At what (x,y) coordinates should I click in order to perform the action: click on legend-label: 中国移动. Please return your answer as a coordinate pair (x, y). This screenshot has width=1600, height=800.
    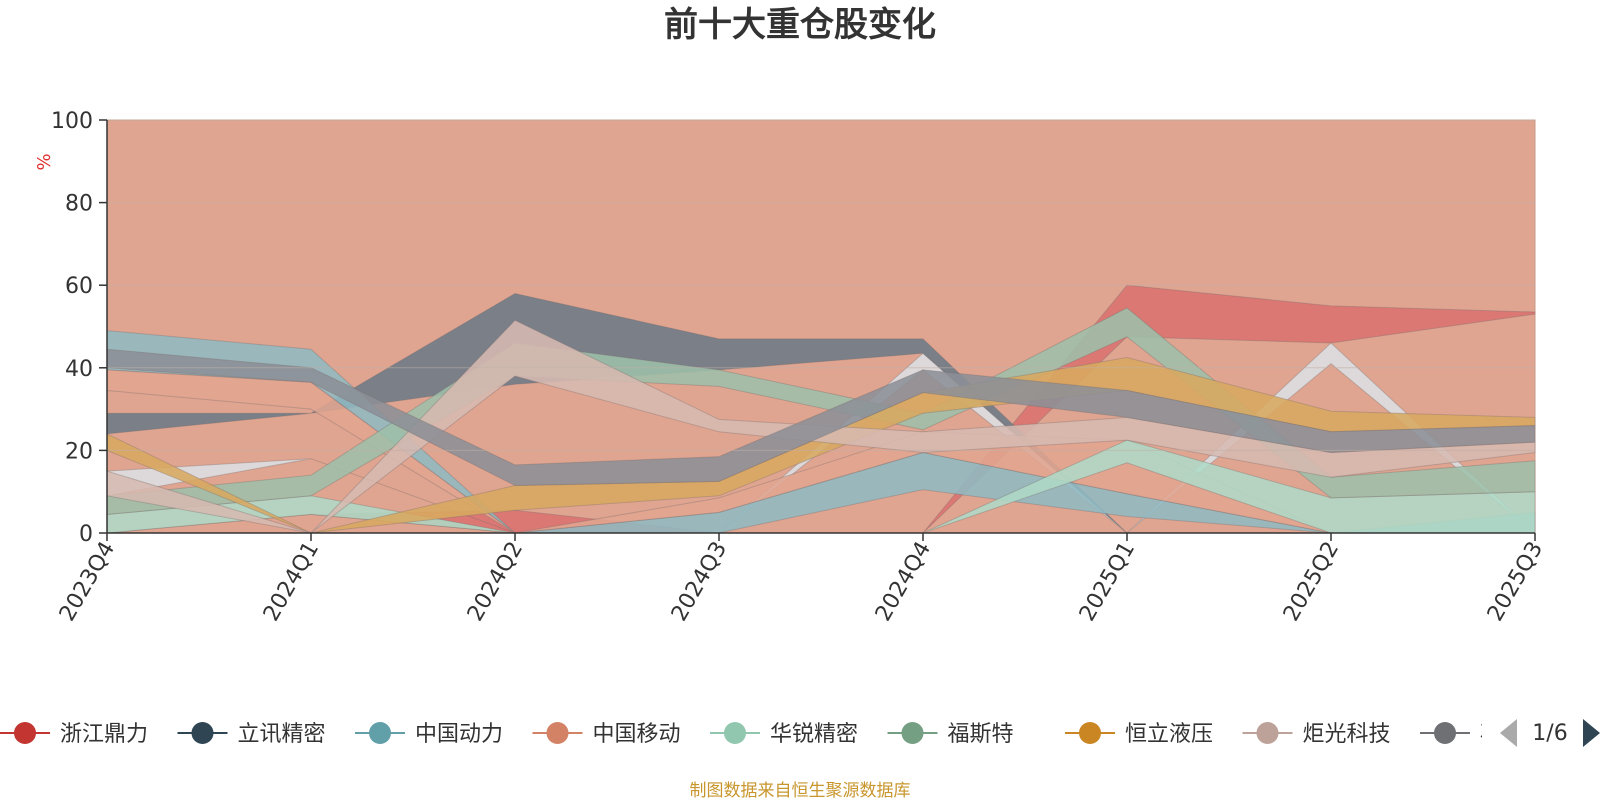
    Looking at the image, I should click on (637, 734).